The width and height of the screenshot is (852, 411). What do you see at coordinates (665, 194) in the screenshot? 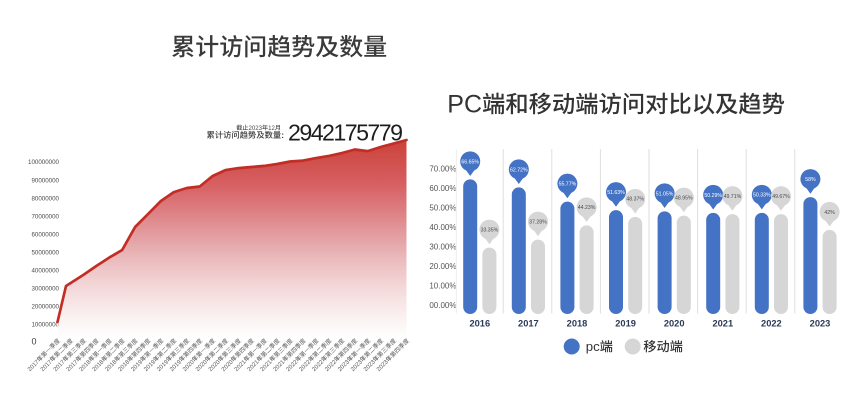
I see `svg-text: 51.05%` at bounding box center [665, 194].